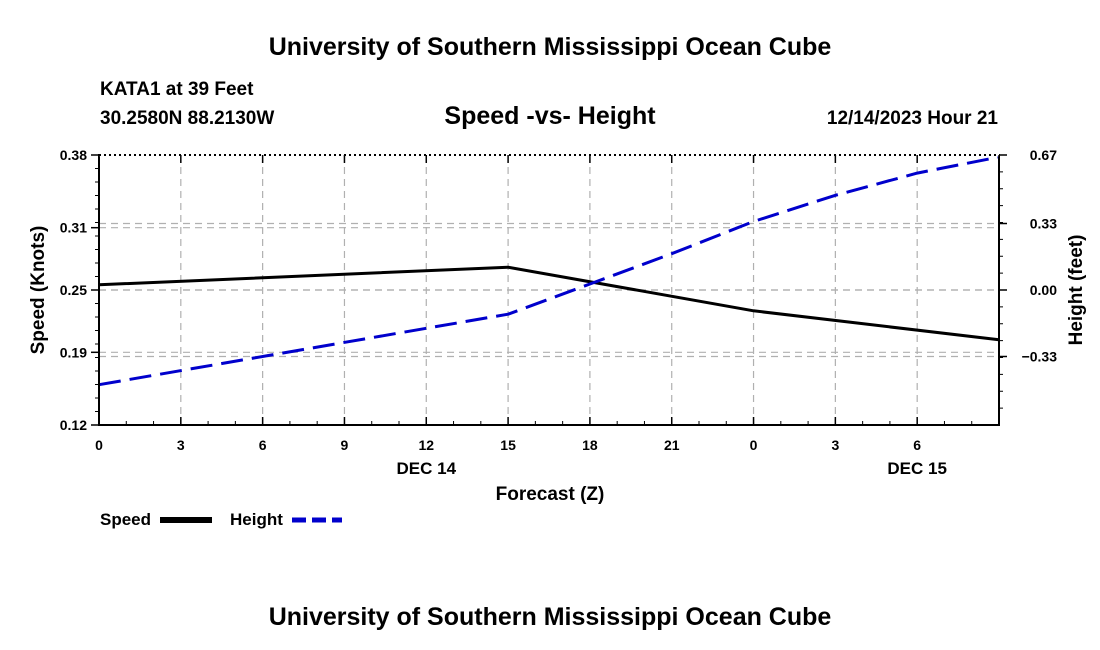 This screenshot has height=650, width=1100. What do you see at coordinates (187, 118) in the screenshot?
I see `coords-label: 30.2580N 88.2130W` at bounding box center [187, 118].